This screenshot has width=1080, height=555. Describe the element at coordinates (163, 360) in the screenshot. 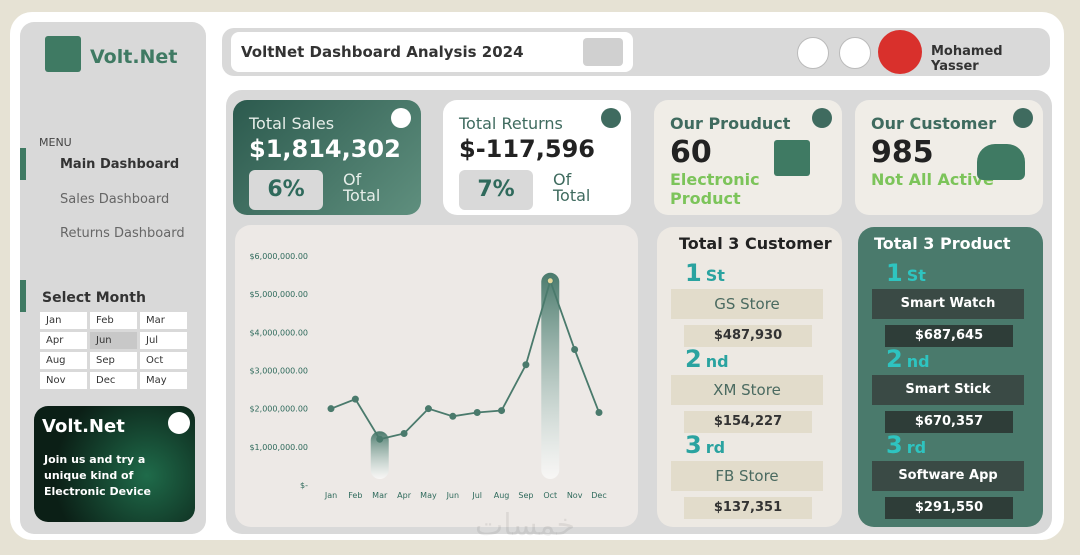

I see `month-button: Oct` at that location.